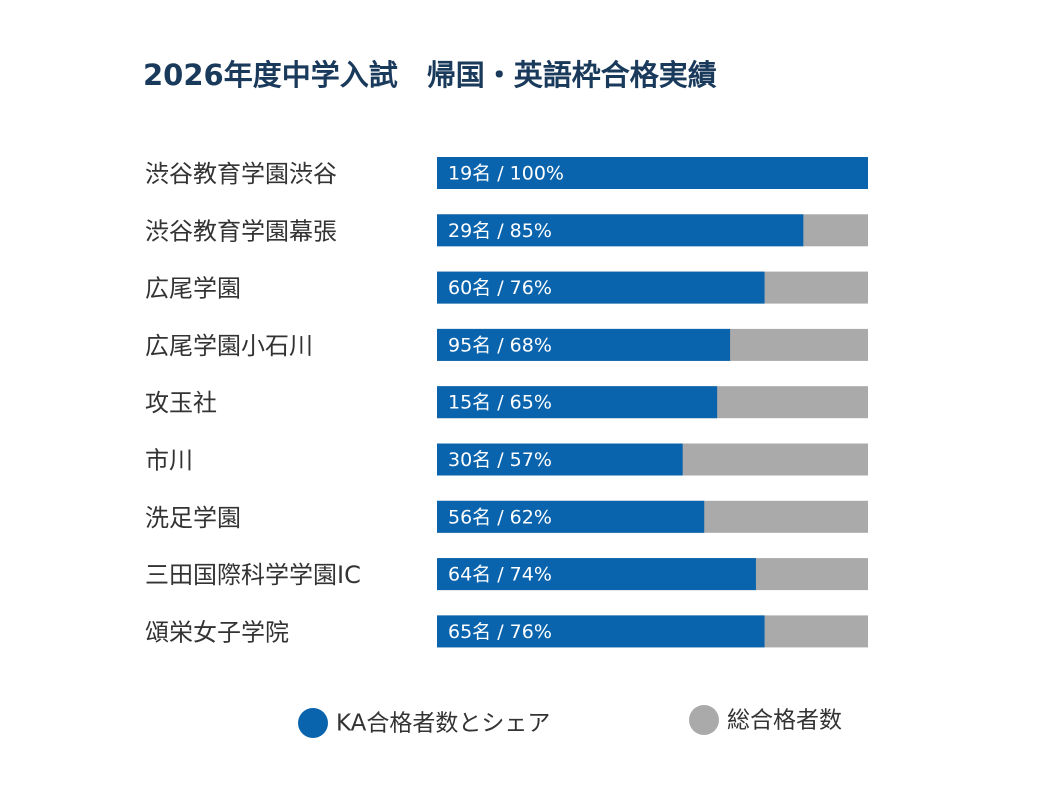  I want to click on category-label: 攻玉社, so click(181, 403).